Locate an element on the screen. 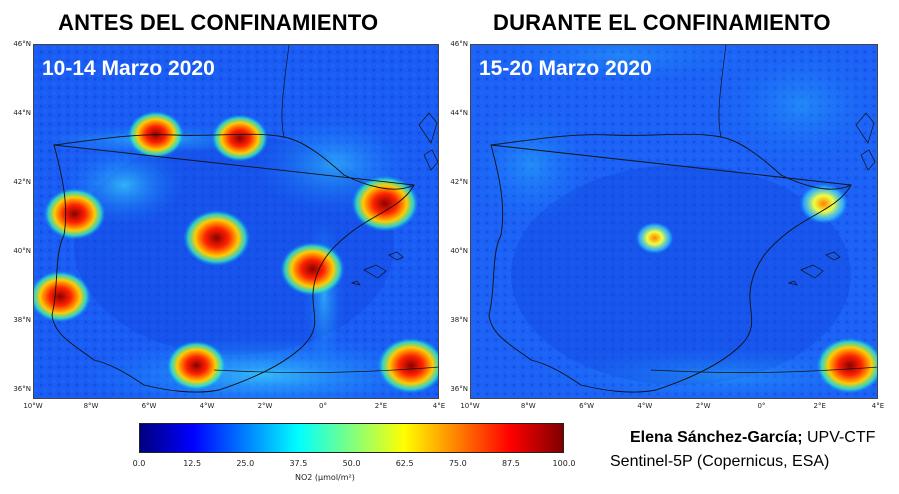 The width and height of the screenshot is (899, 494). period-label-during: 15-20 Marzo 2020 is located at coordinates (565, 68).